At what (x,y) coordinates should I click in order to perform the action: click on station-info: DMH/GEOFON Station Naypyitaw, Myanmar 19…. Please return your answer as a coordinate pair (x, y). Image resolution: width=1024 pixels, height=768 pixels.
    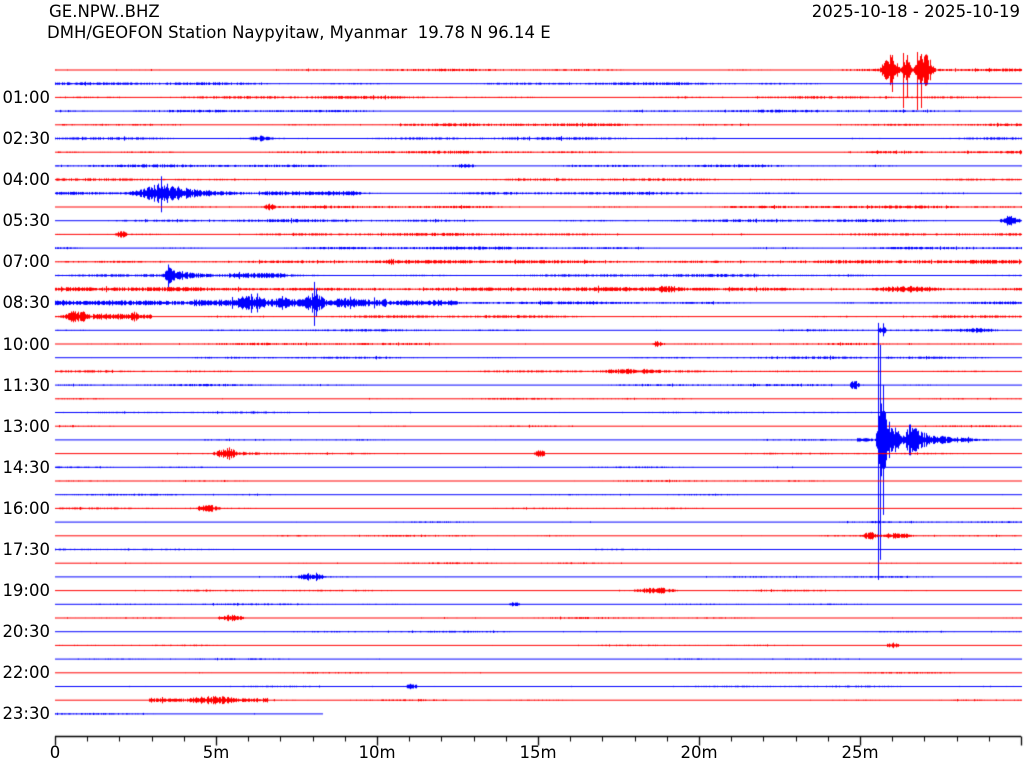
    Looking at the image, I should click on (299, 32).